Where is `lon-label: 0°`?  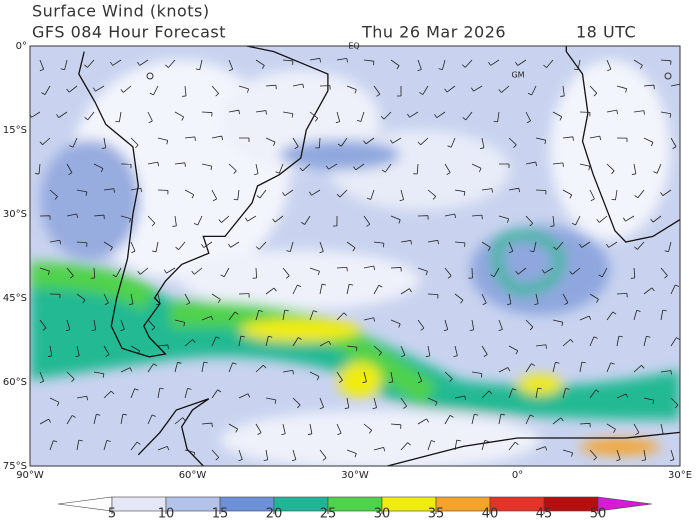
lon-label: 0° is located at coordinates (517, 475).